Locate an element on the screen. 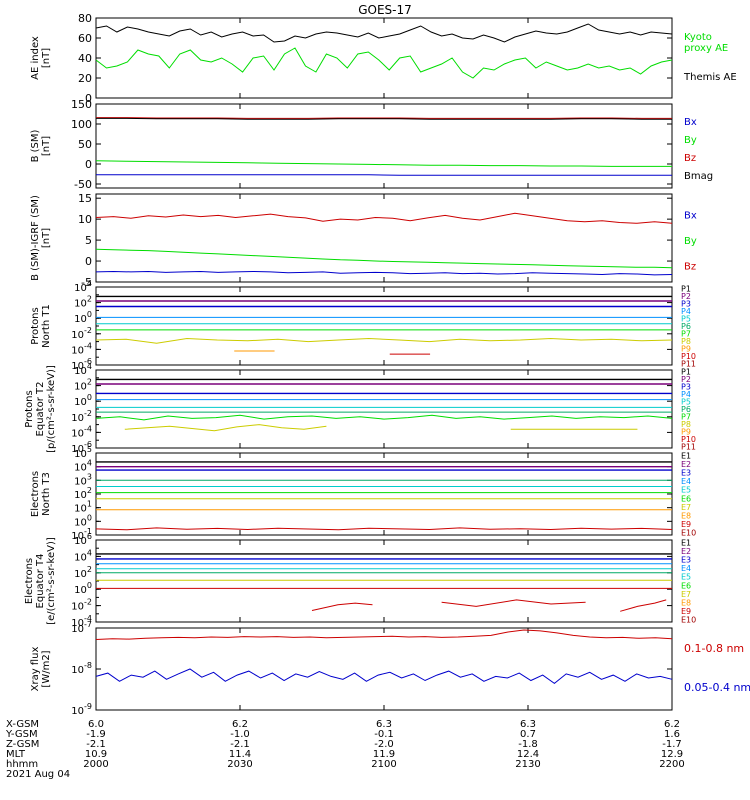 The height and width of the screenshot is (800, 750). y-tick-label: 50 is located at coordinates (85, 144).